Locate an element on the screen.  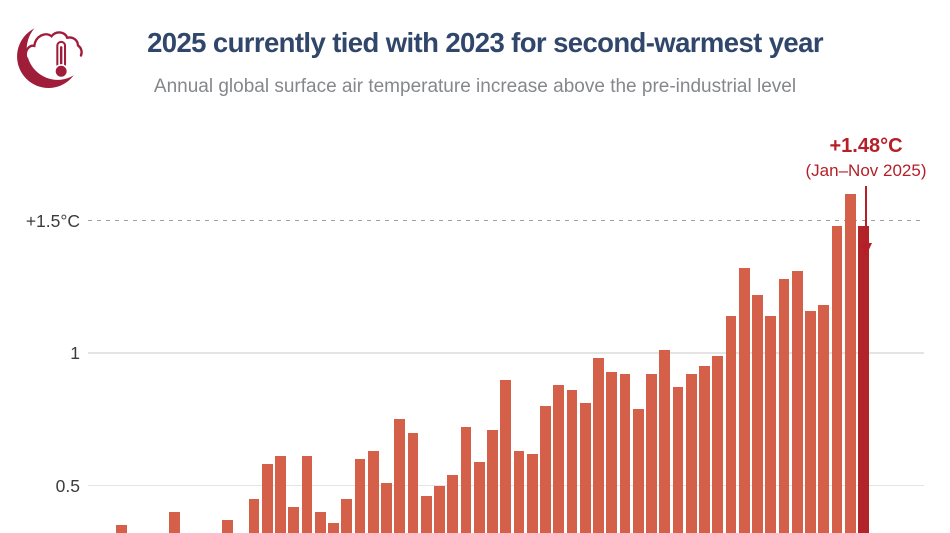
bar-1986 is located at coordinates (347, 515).